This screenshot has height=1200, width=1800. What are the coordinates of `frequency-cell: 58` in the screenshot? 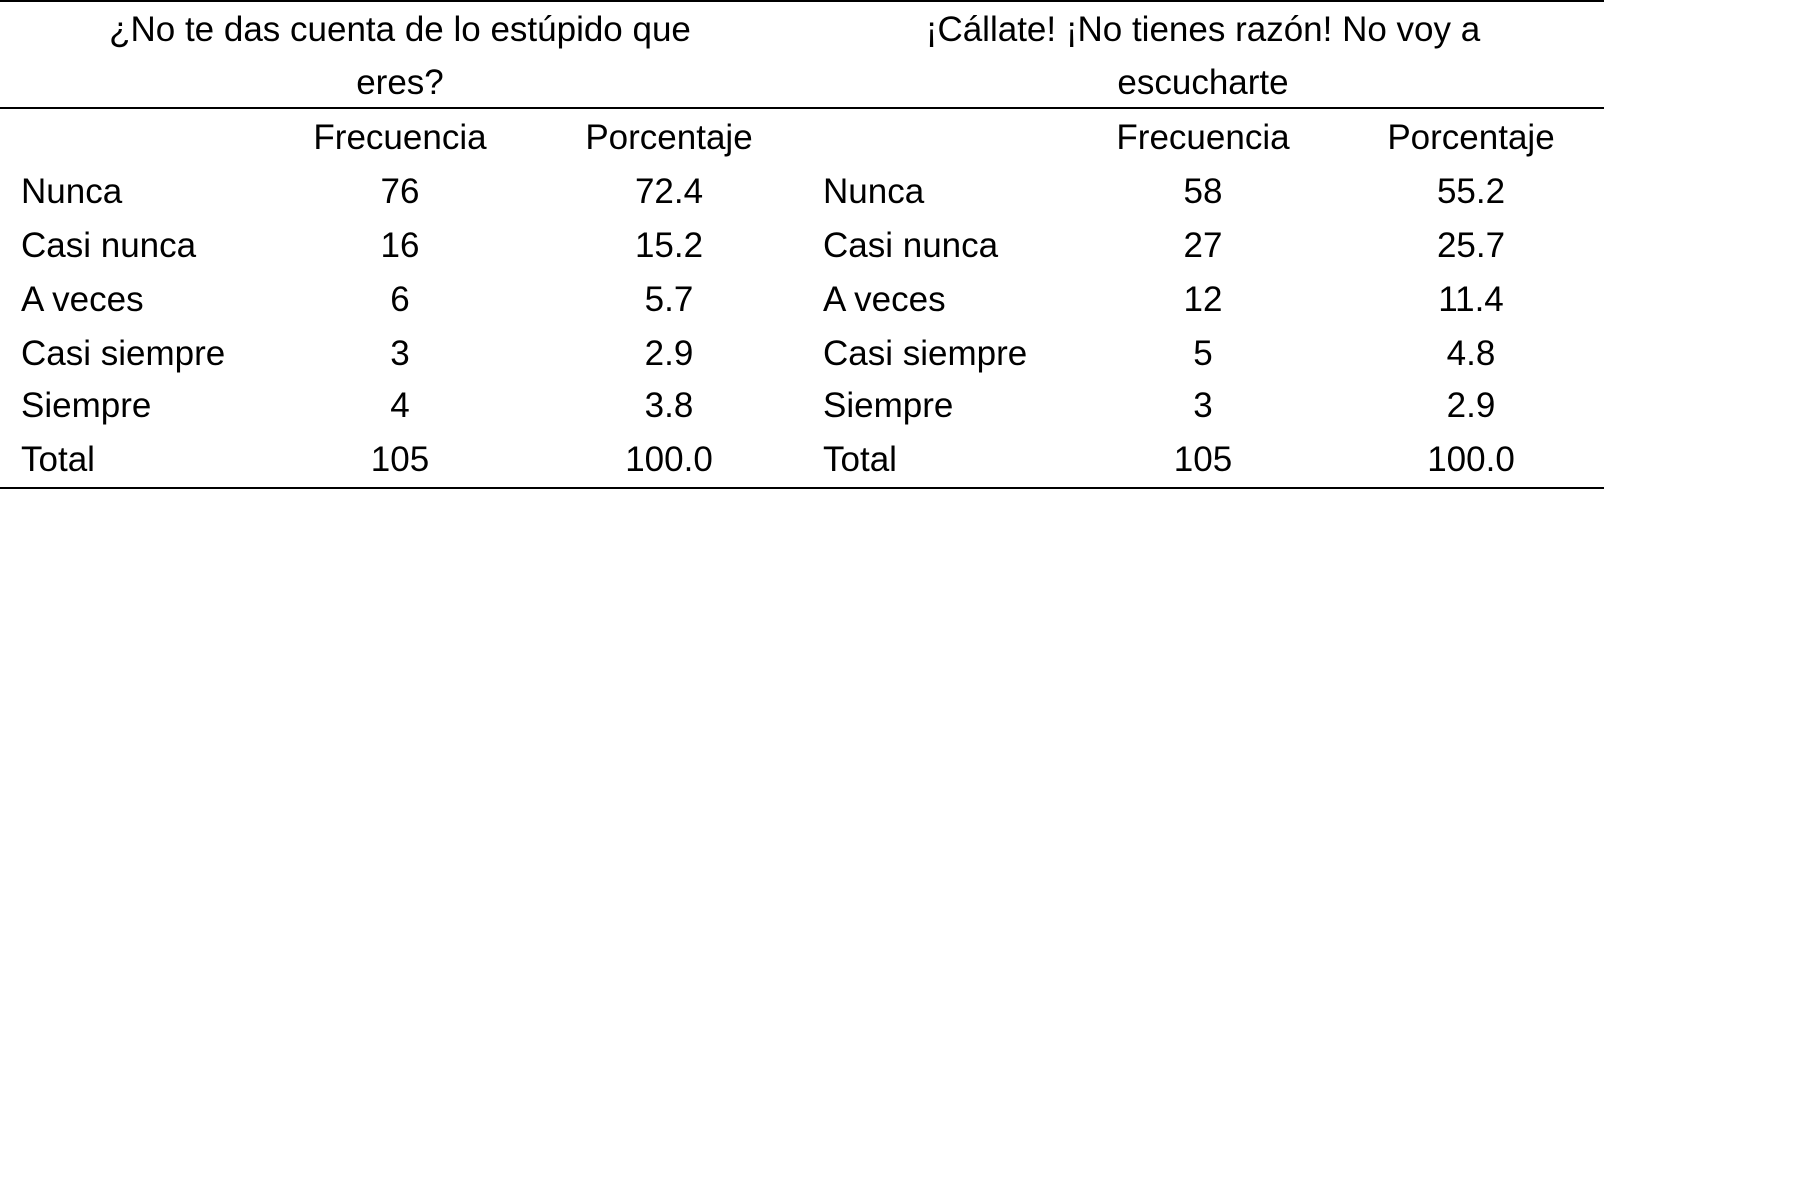 It's located at (1203, 191).